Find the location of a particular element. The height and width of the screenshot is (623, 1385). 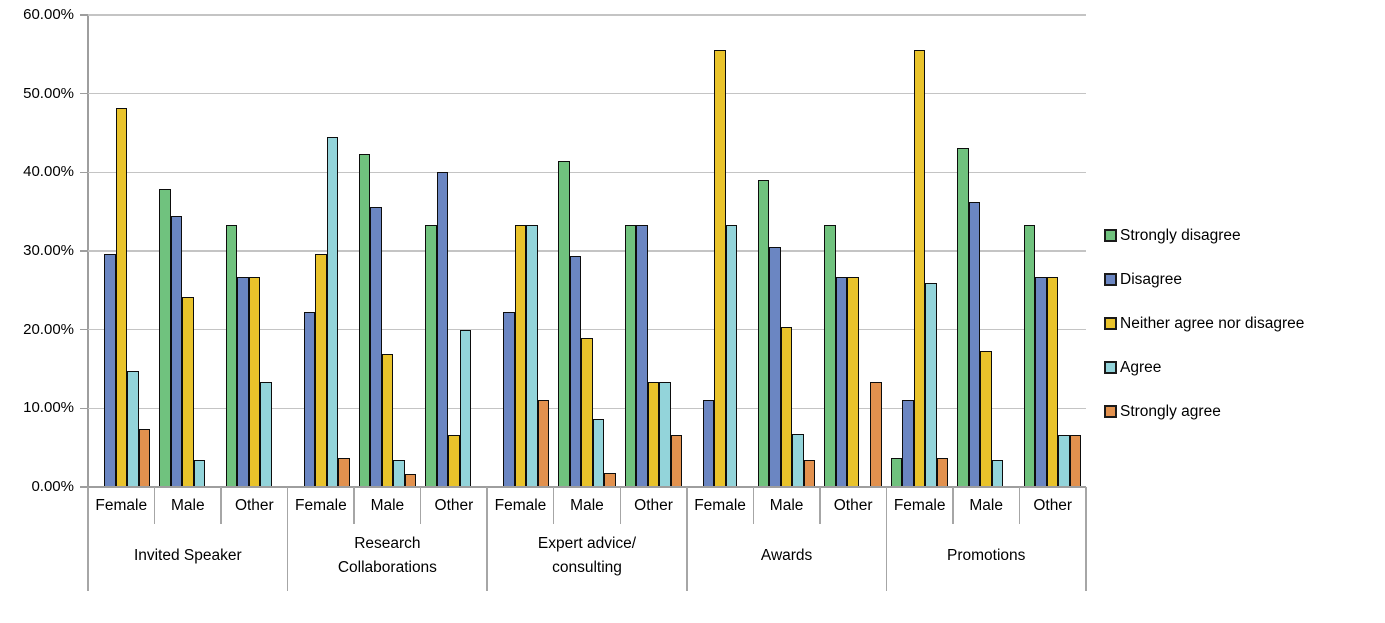

y-tick-label-10: 10.00% is located at coordinates (48, 408).